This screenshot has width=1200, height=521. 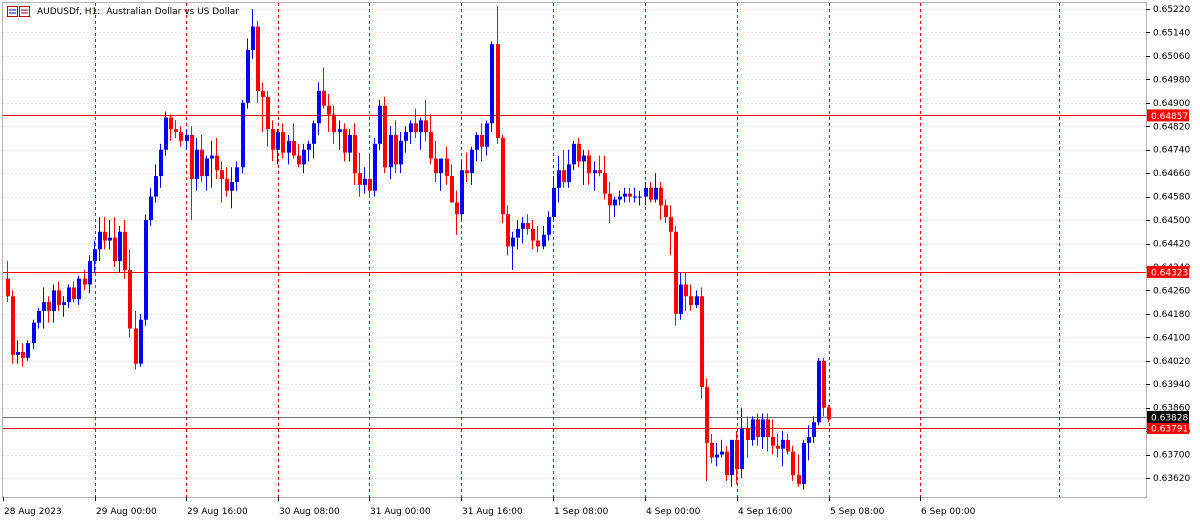 I want to click on price-axis-label: 0.64580, so click(x=1171, y=198).